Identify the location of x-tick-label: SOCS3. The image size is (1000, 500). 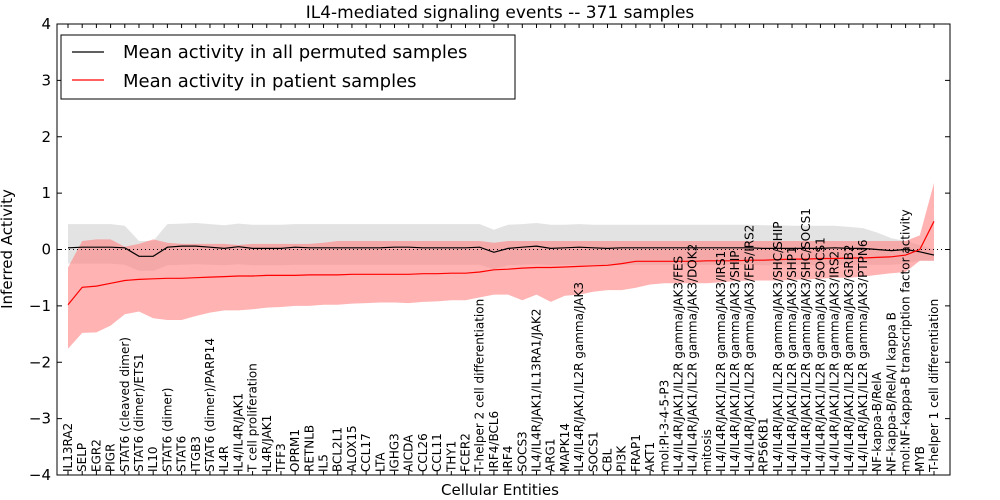
(522, 451).